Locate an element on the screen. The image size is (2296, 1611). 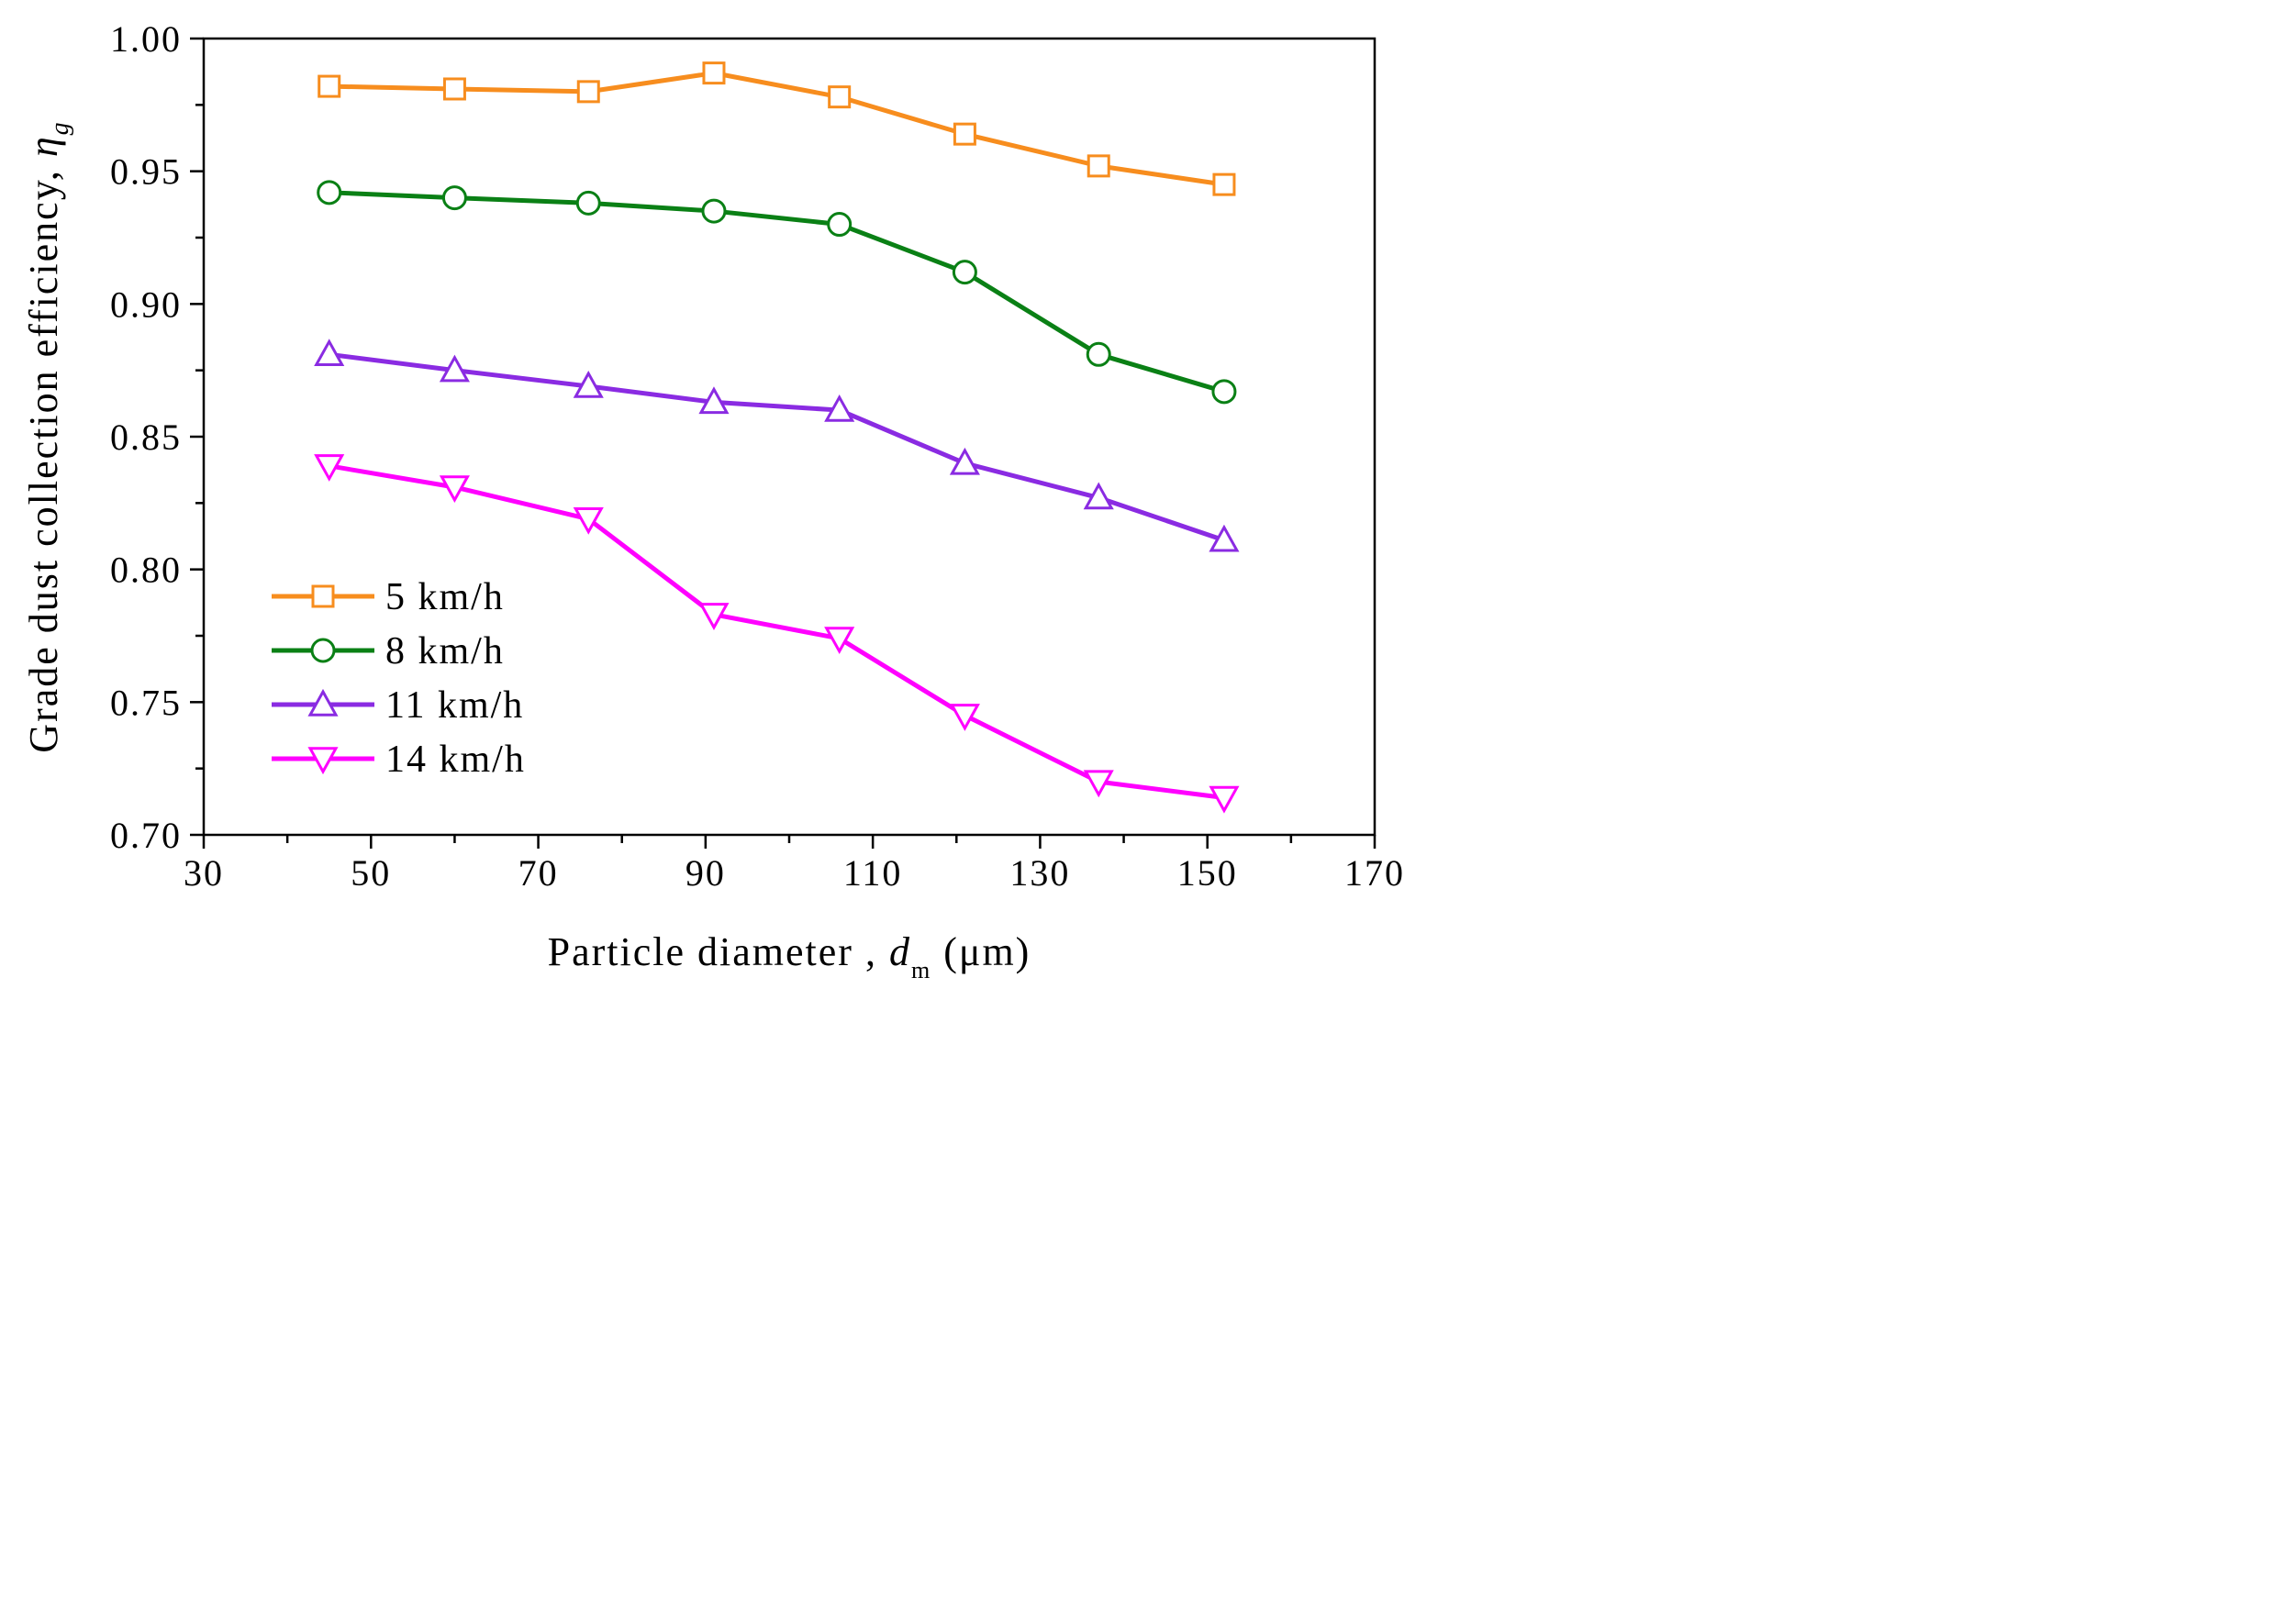
y-tick-label: 0.70 is located at coordinates (146, 835).